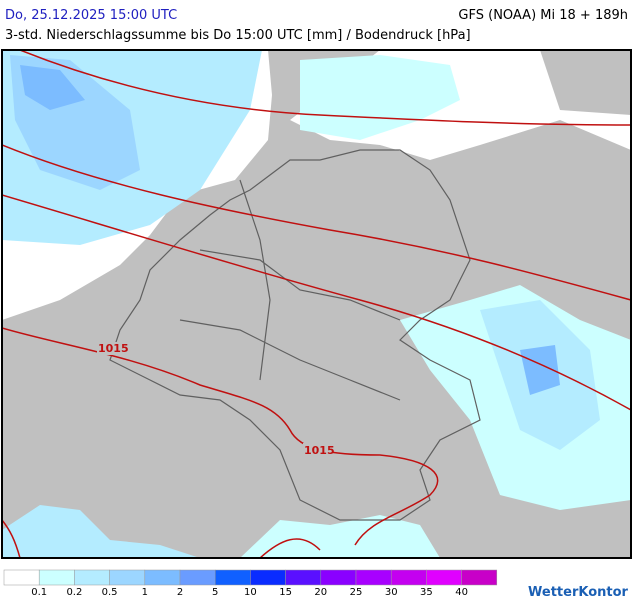 This screenshot has height=600, width=633. Describe the element at coordinates (290, 290) in the screenshot. I see `state-border` at that location.